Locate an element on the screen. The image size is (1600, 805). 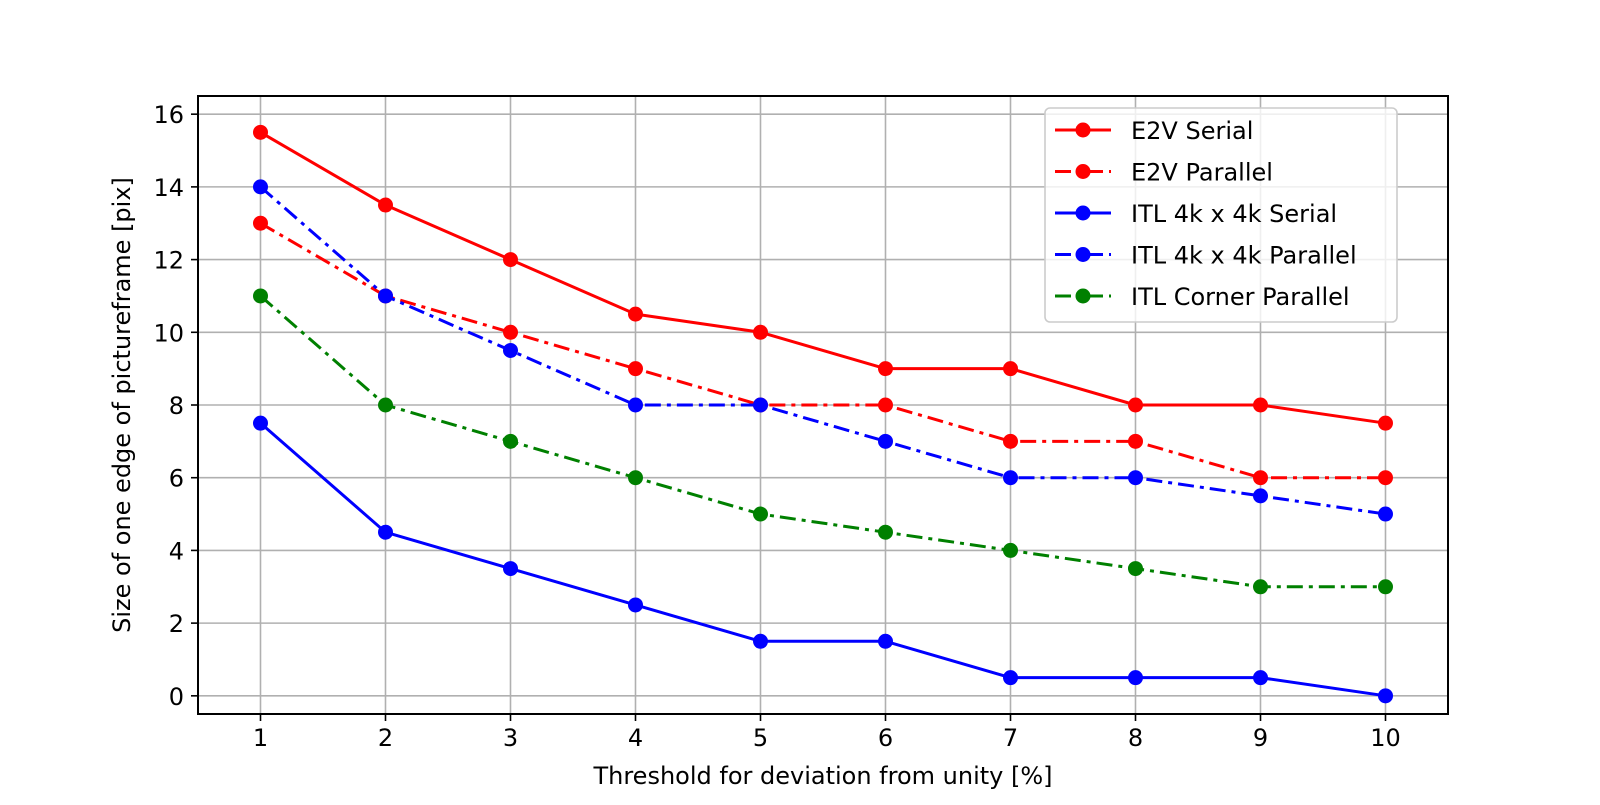
x-tick-label: 7 is located at coordinates (1010, 738).